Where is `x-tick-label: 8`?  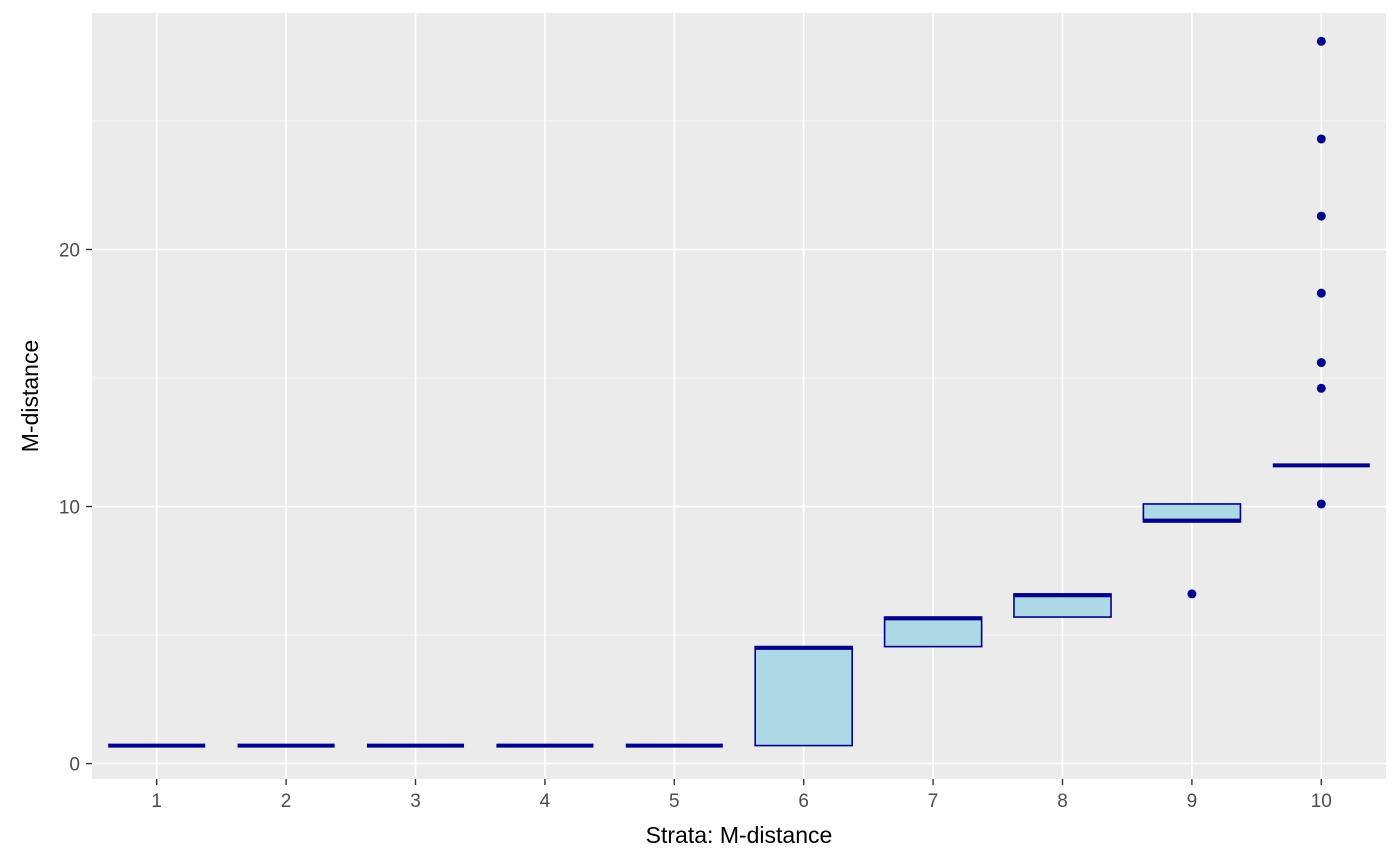 x-tick-label: 8 is located at coordinates (1062, 801).